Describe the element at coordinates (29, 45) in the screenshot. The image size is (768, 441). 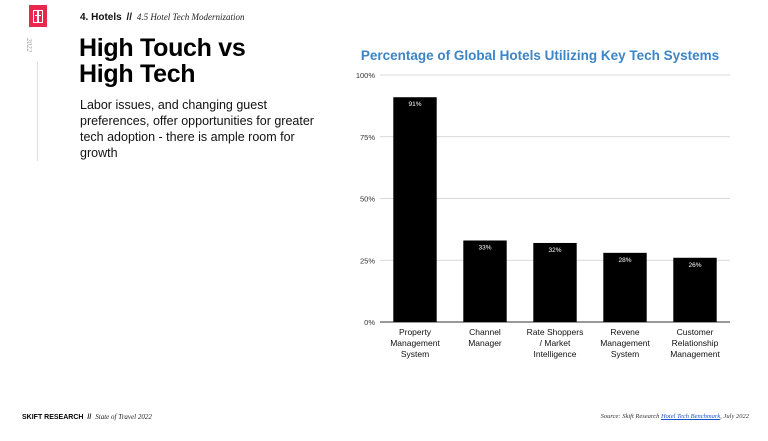
I see `year-vertical: 2022` at that location.